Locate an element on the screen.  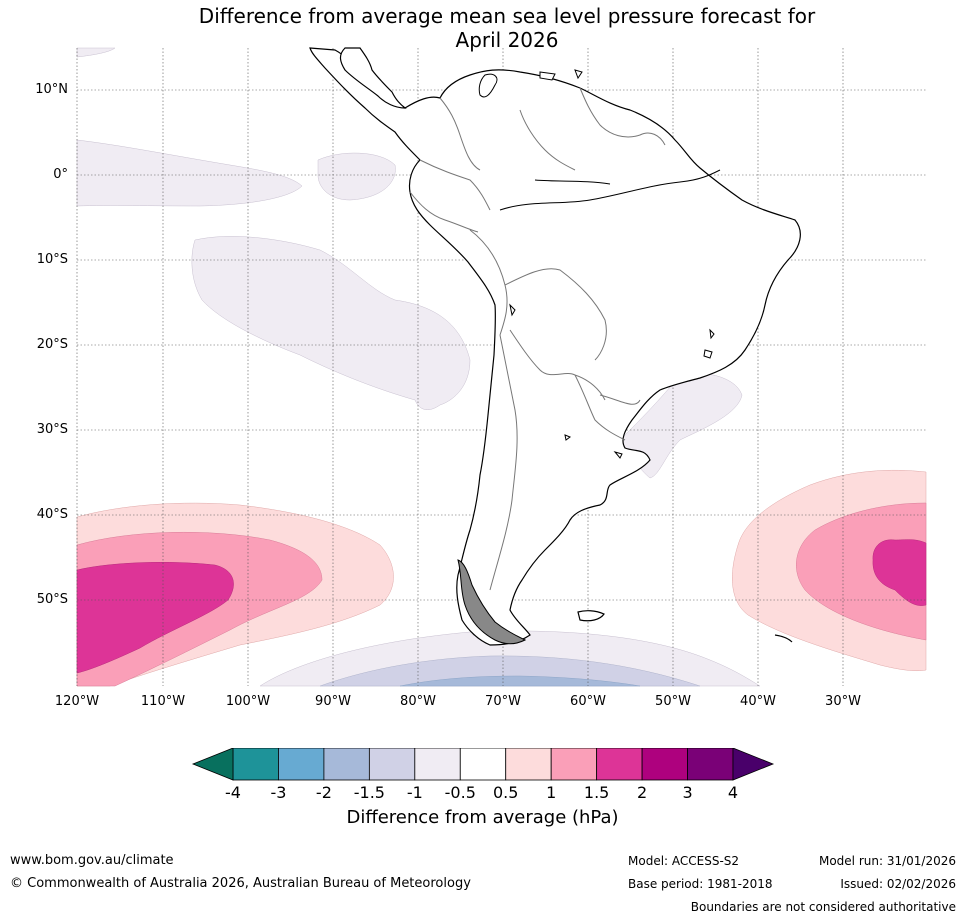
footer-model-run: Model run: 31/01/2026 is located at coordinates (887, 861).